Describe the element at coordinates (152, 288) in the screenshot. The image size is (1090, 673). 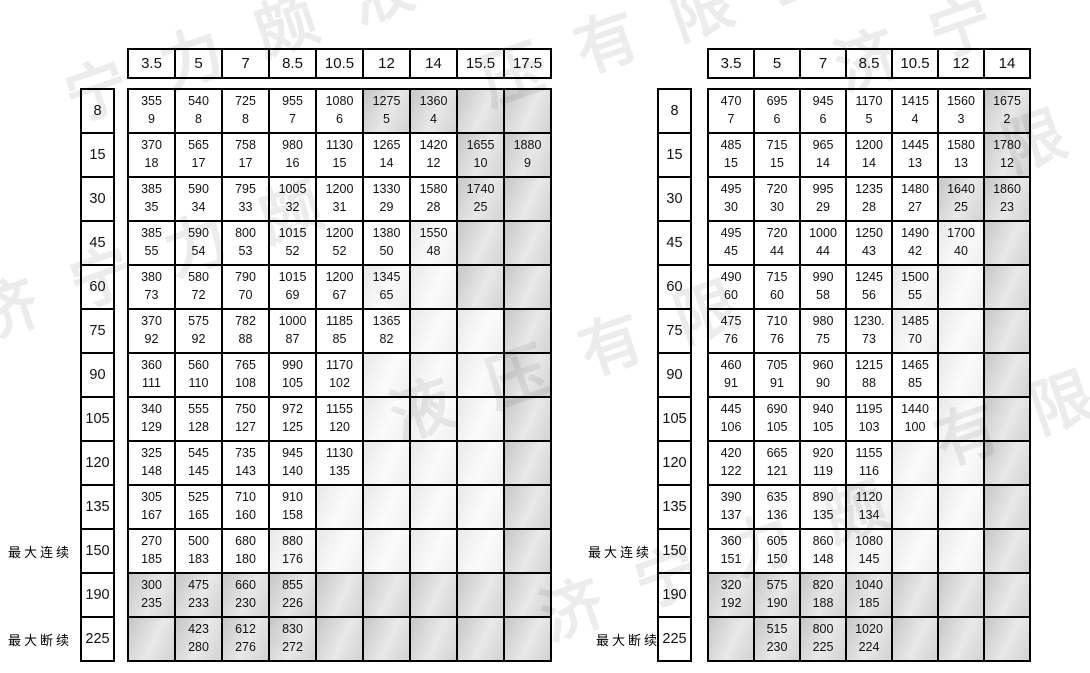
I see `data-cell: 380 73` at that location.